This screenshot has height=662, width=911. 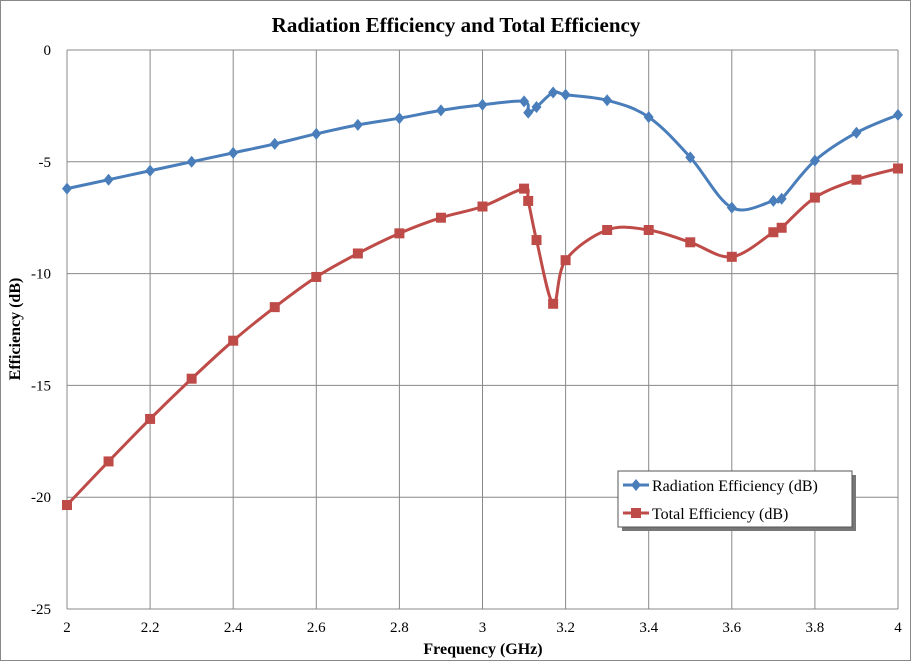 What do you see at coordinates (41, 386) in the screenshot?
I see `y-tick-label: -15` at bounding box center [41, 386].